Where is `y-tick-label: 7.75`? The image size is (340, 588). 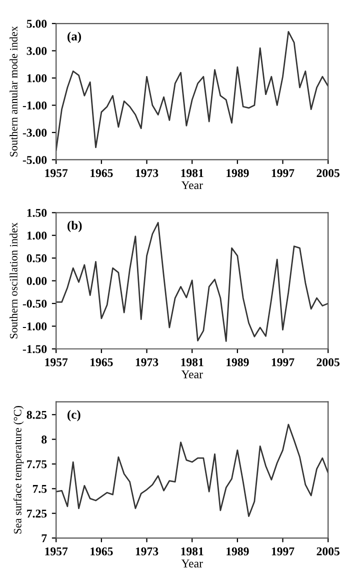
y-tick-label: 7.75 is located at coordinates (37, 464).